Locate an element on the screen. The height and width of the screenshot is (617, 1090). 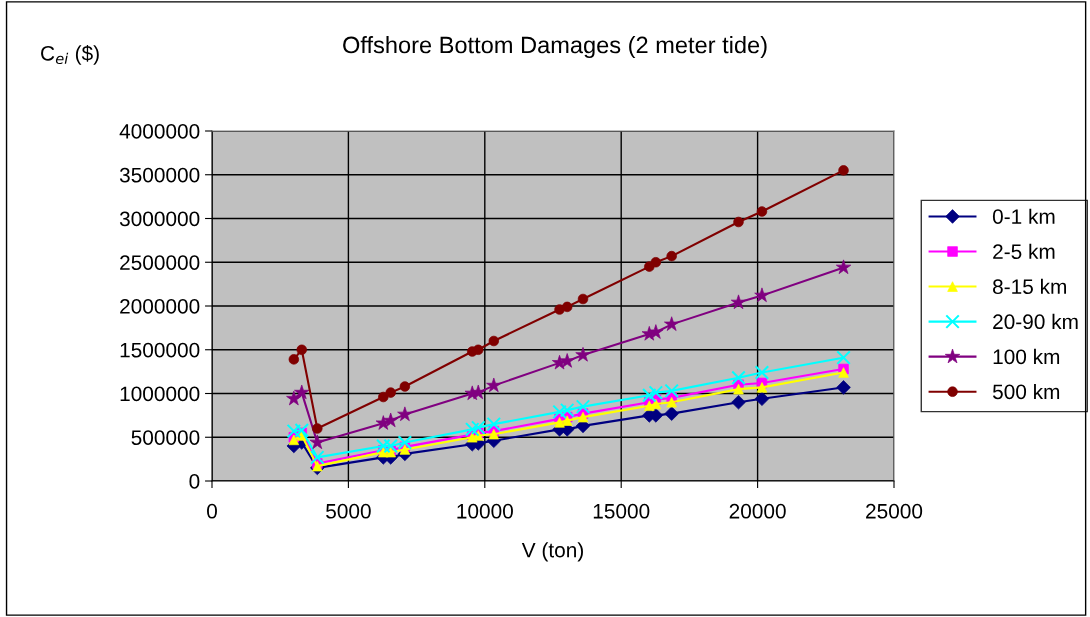
x-tick-label: 10000 is located at coordinates (485, 511).